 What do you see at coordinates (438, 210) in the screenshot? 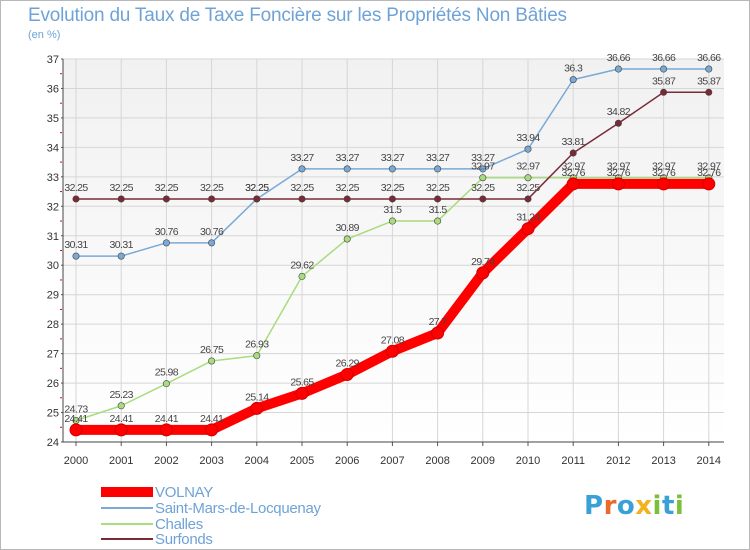
I see `data-label-challes: 31.5` at bounding box center [438, 210].